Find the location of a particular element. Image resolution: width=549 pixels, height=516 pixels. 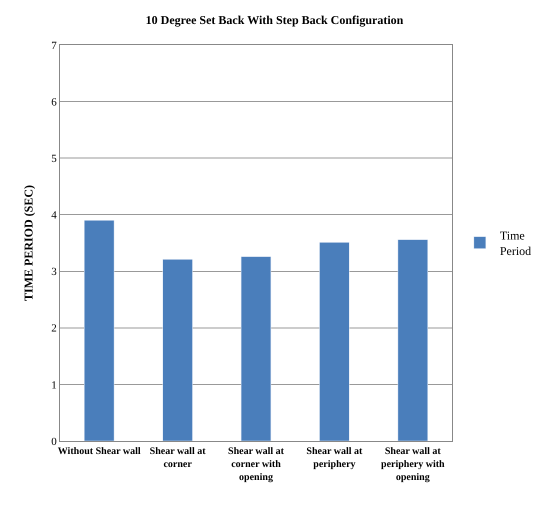

x-tick-label: Shear wall at corner with opening is located at coordinates (256, 464).